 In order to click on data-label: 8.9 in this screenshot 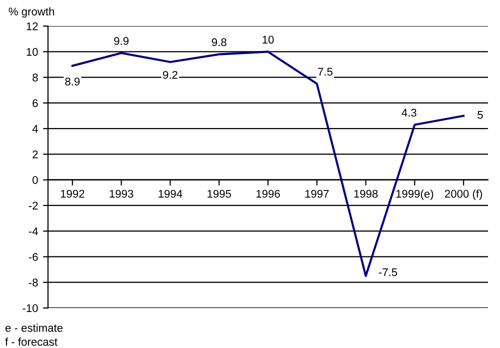, I will do `click(72, 82)`.